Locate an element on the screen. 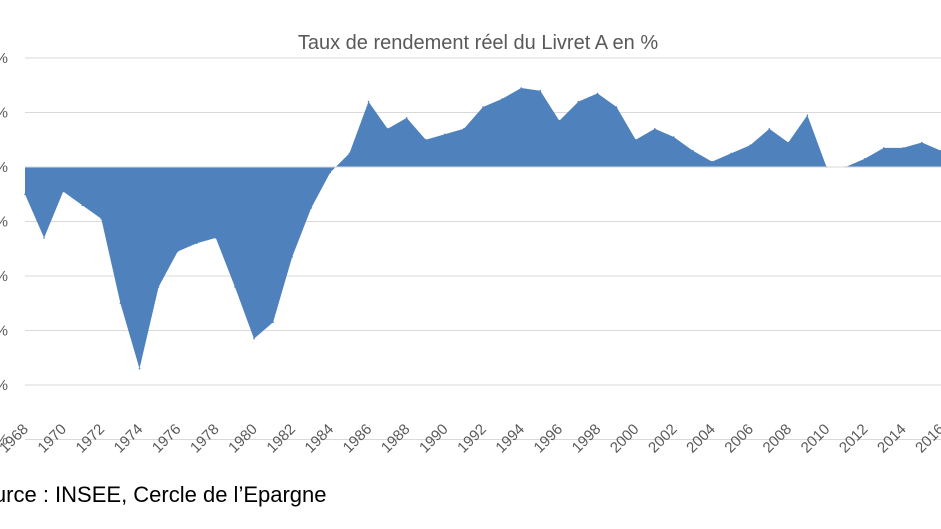 The image size is (941, 529). x-tick-label: 2002 is located at coordinates (663, 439).